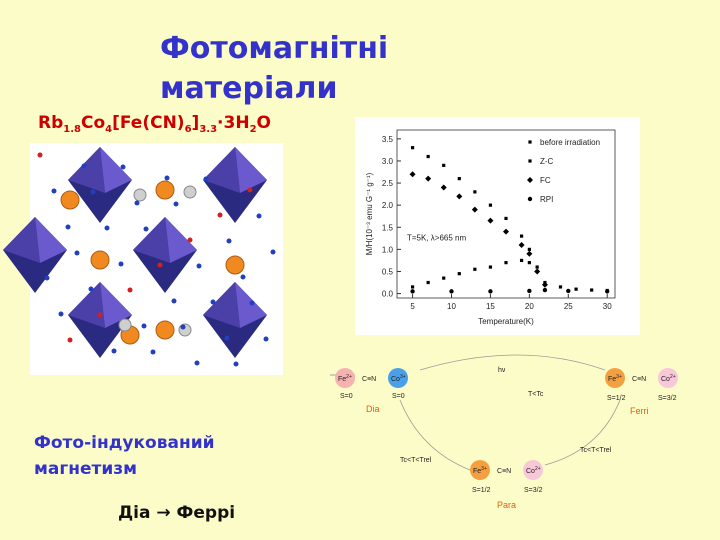  Describe the element at coordinates (546, 199) in the screenshot. I see `legend-label: RPI` at that location.